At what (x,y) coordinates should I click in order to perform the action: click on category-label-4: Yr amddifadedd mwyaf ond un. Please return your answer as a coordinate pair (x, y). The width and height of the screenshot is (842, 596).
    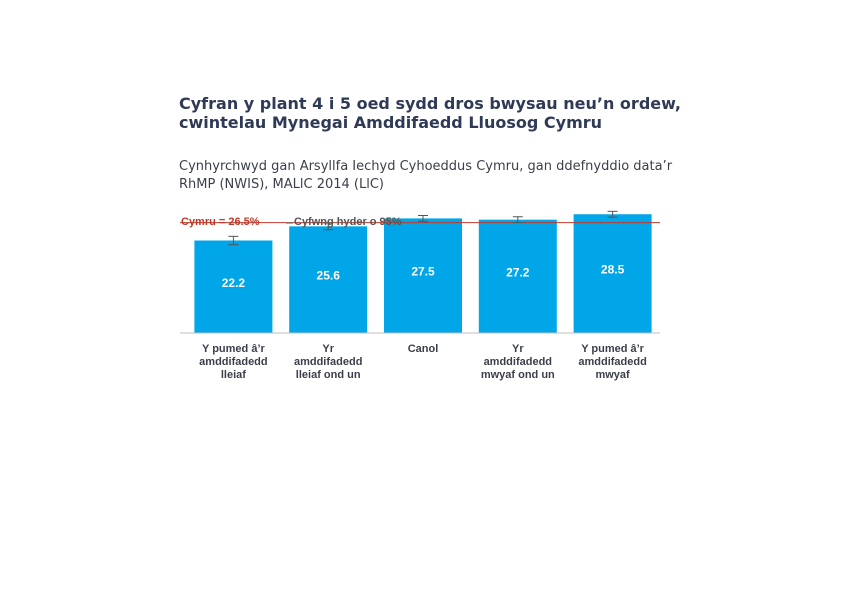
    Looking at the image, I should click on (518, 362).